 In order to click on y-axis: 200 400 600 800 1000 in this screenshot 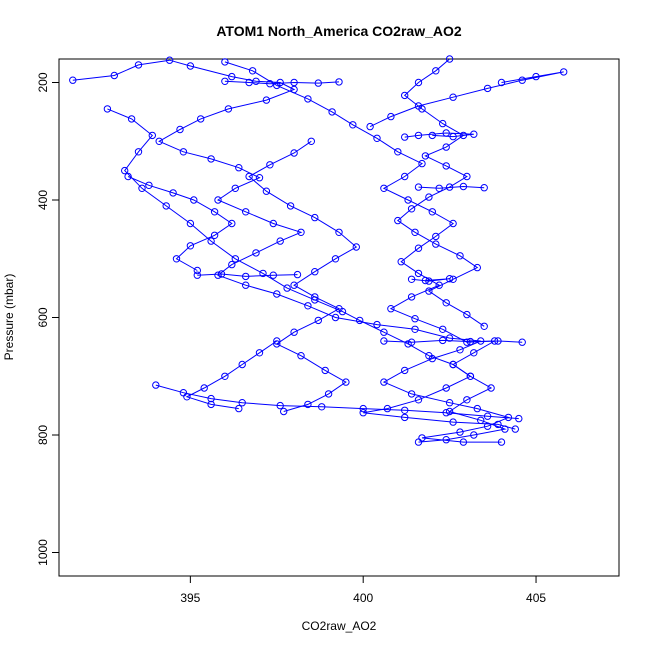, I will do `click(47, 319)`.